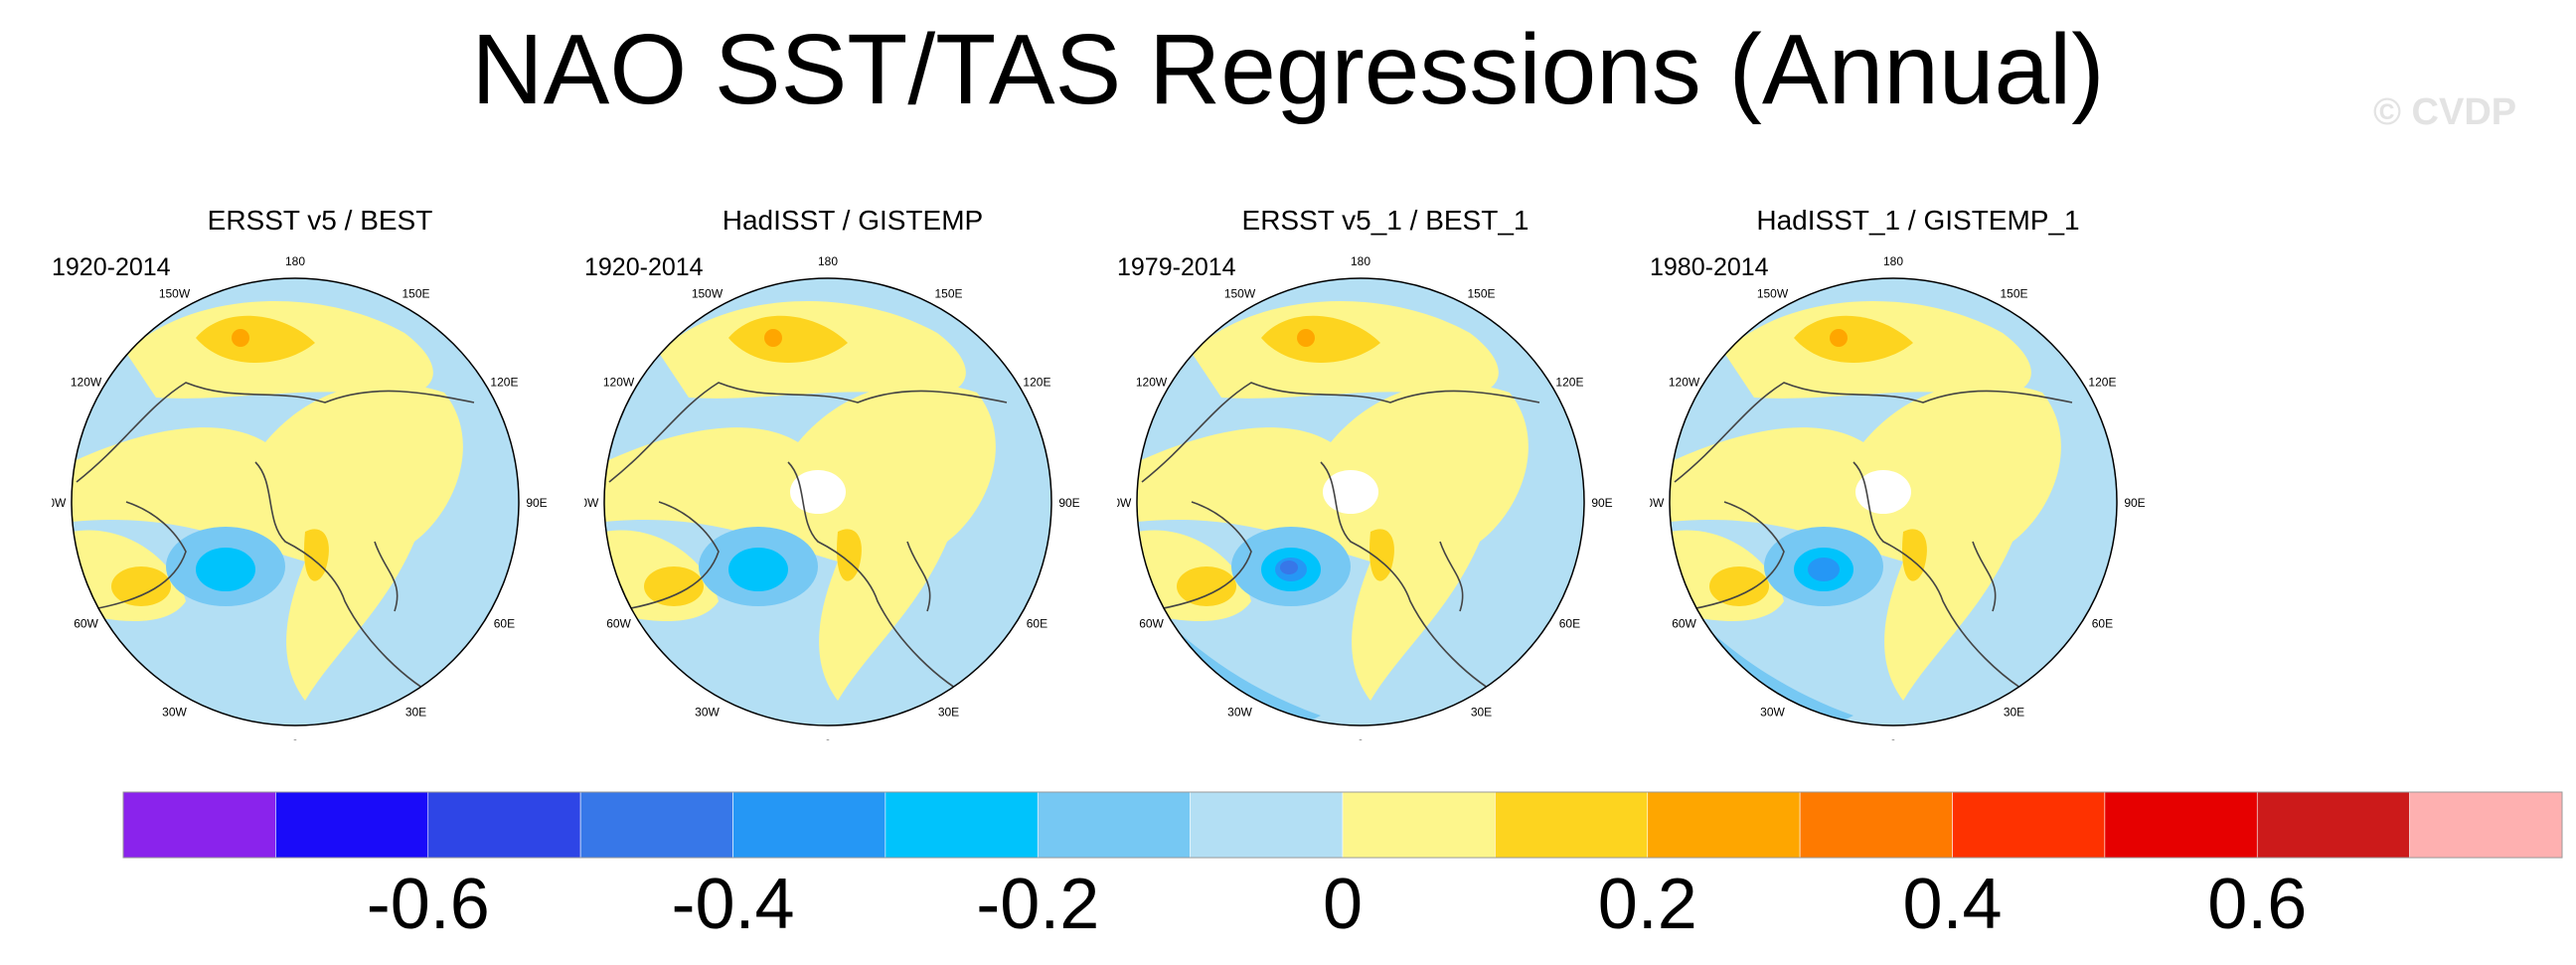 Image resolution: width=2576 pixels, height=965 pixels. Describe the element at coordinates (1385, 220) in the screenshot. I see `panel-title: ERSST v5_1 / BEST_1` at that location.